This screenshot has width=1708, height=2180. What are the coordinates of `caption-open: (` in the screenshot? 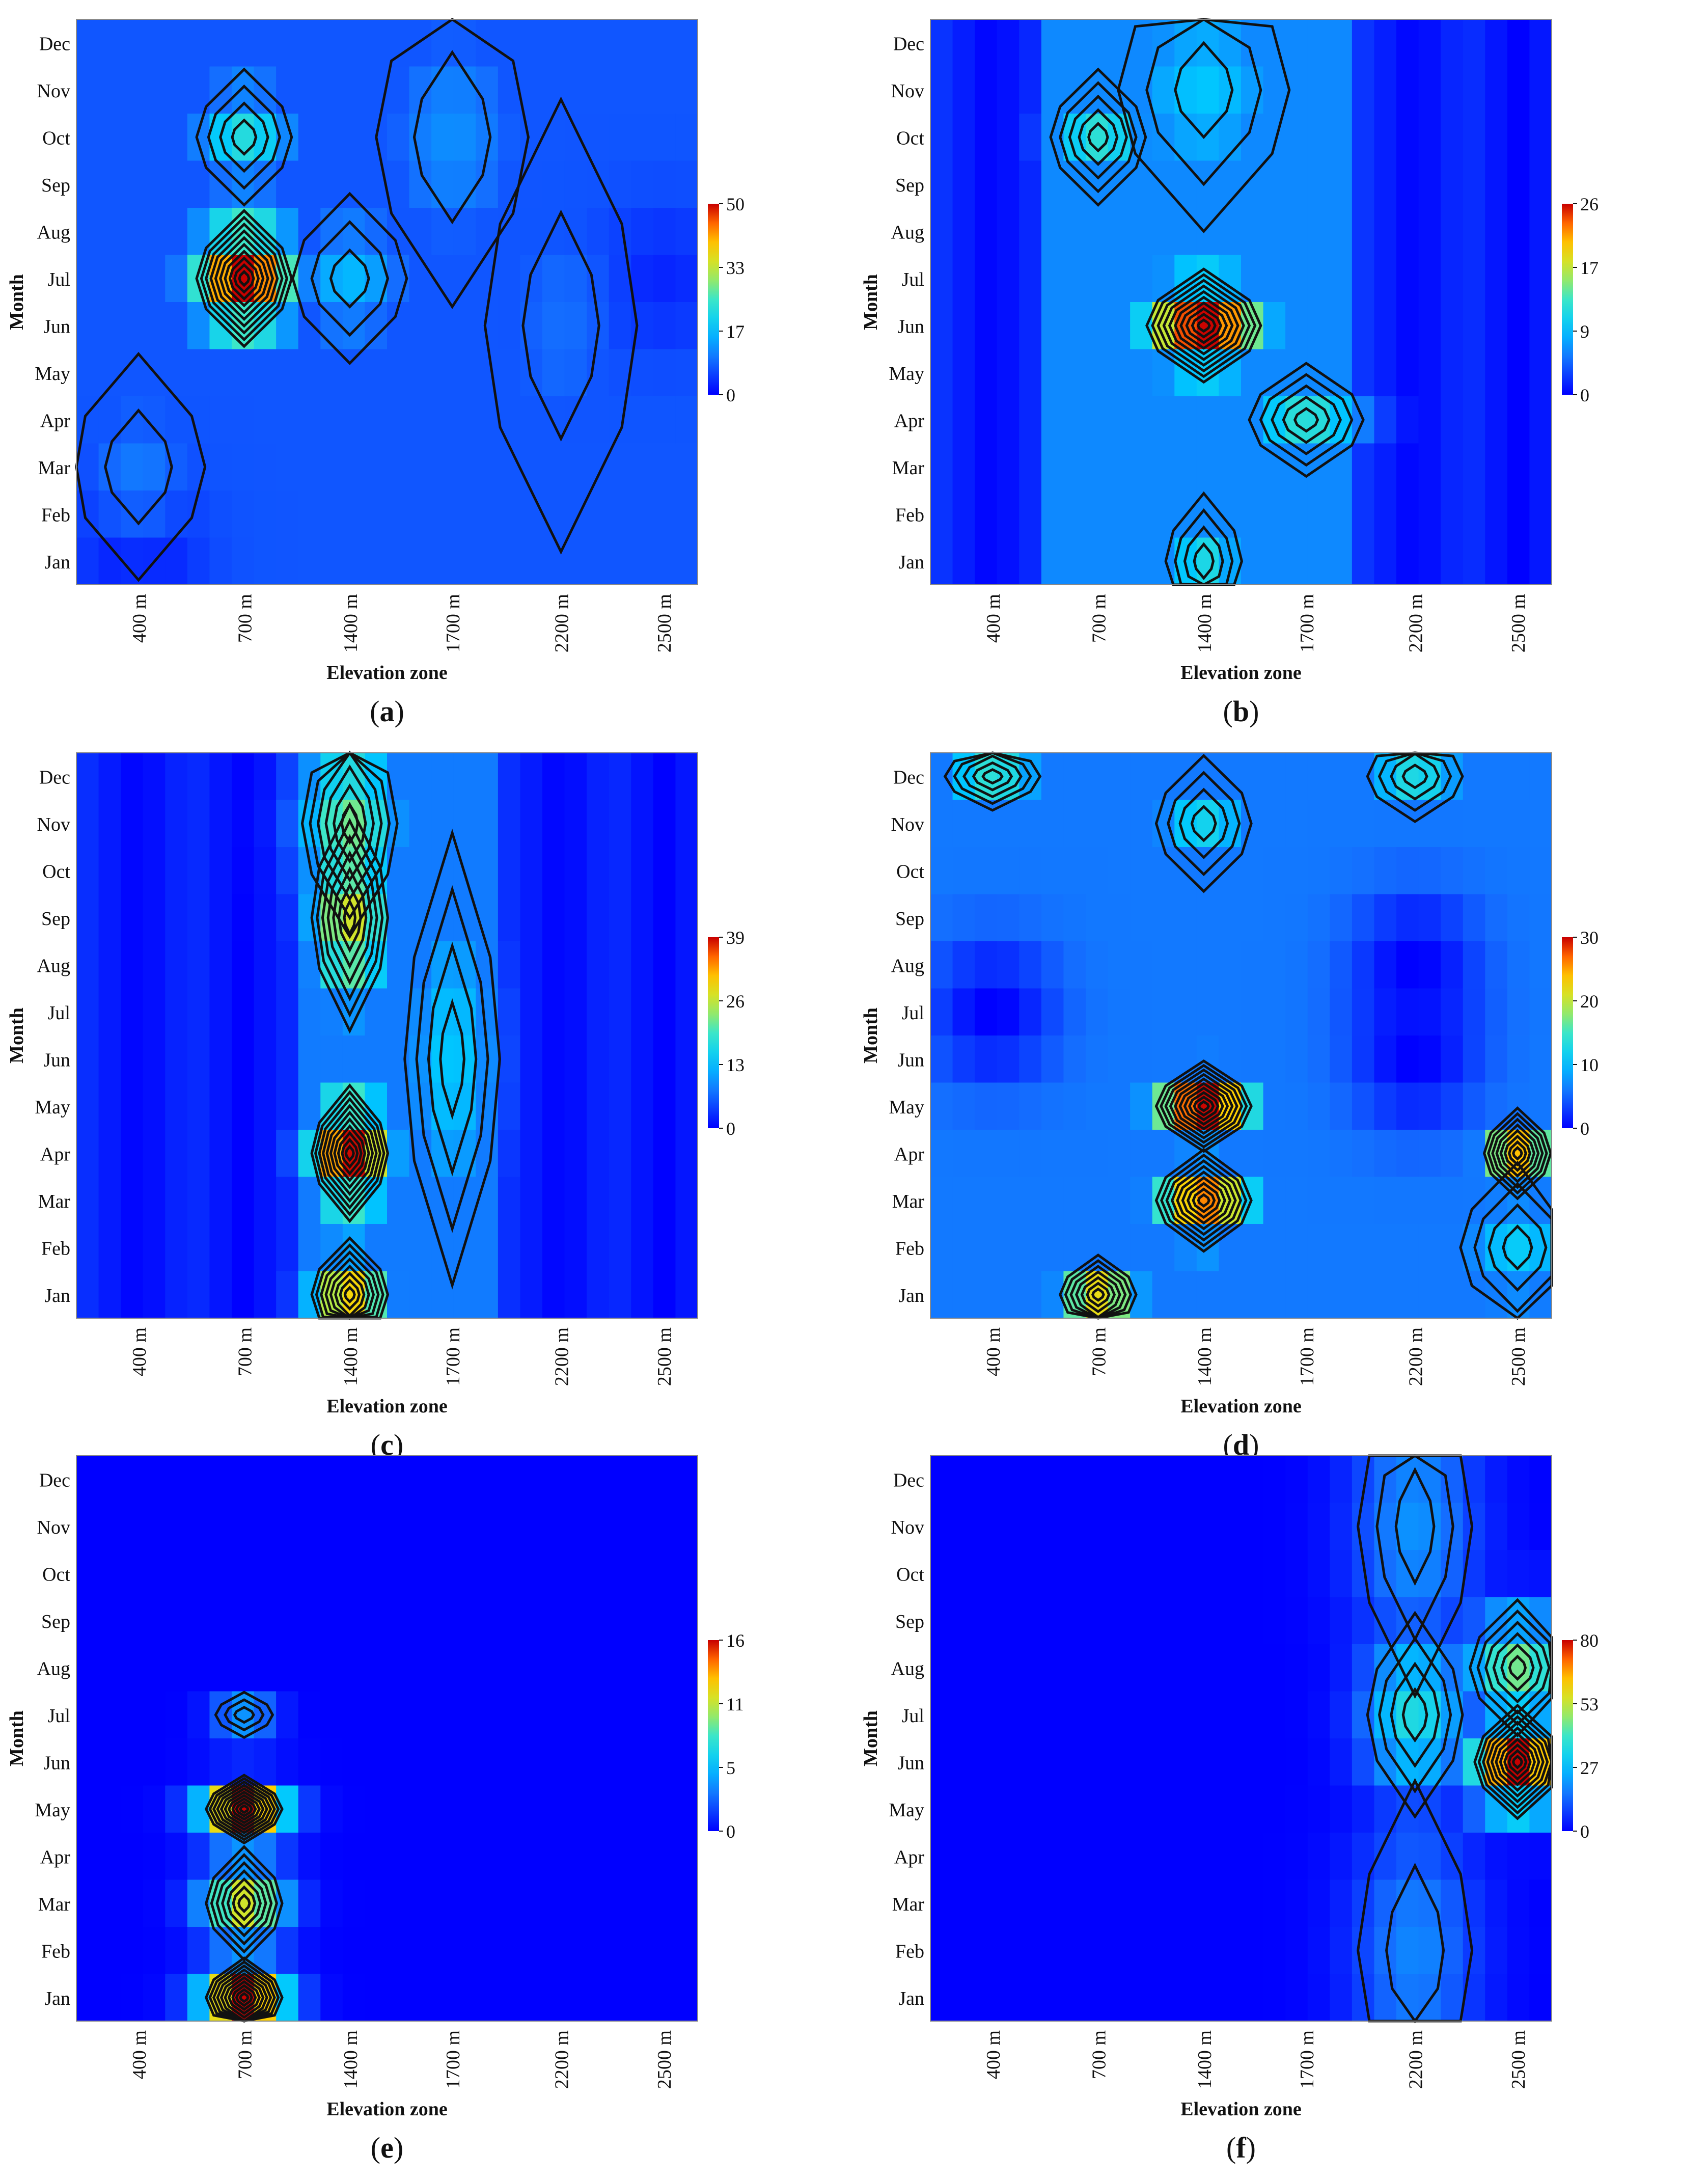 It's located at (1228, 711).